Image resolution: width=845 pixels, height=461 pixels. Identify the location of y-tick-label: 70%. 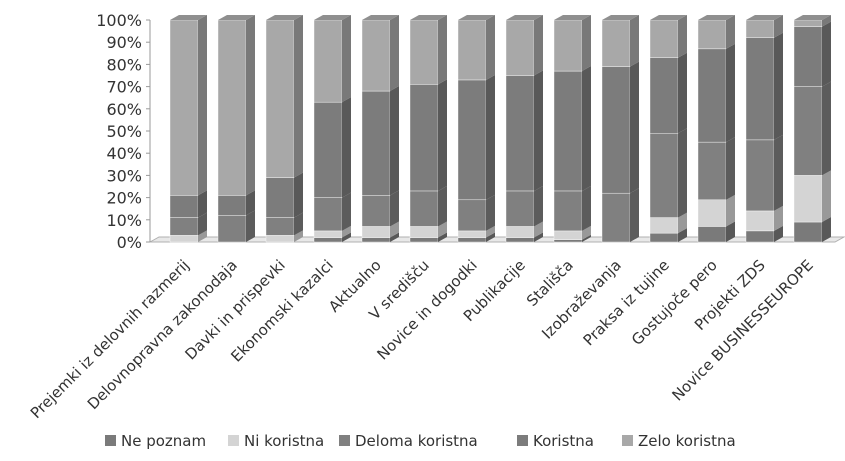
(124, 87).